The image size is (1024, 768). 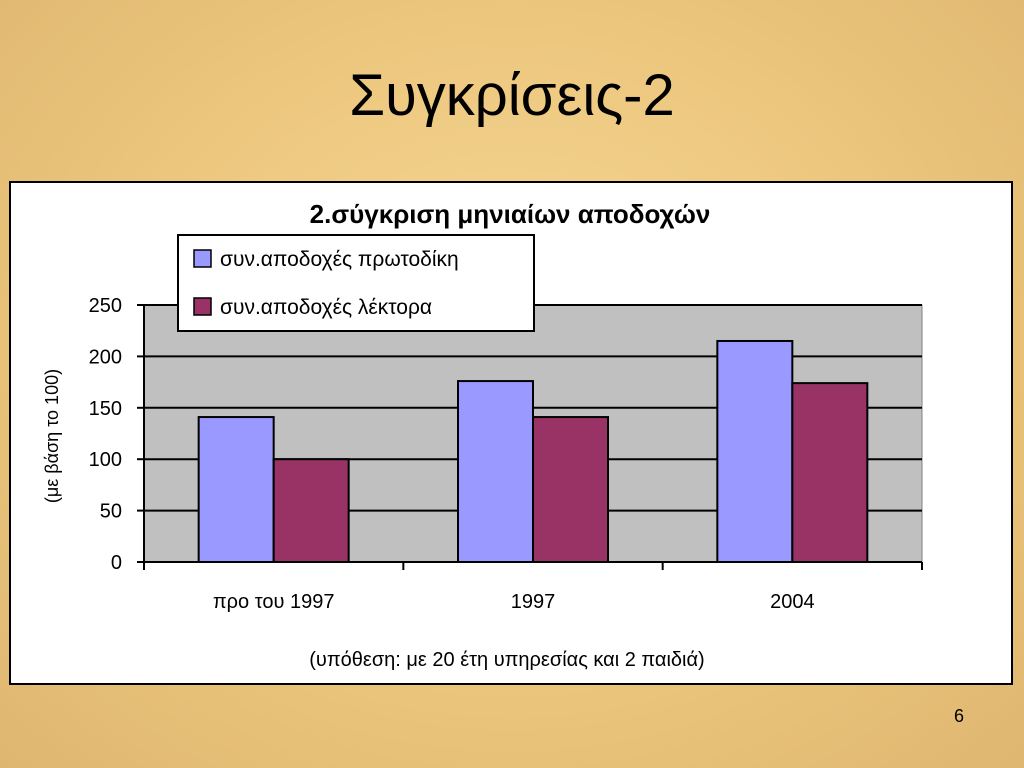 I want to click on chart-title: 2.σύγκριση μηνιαίων αποδοχών, so click(x=510, y=214).